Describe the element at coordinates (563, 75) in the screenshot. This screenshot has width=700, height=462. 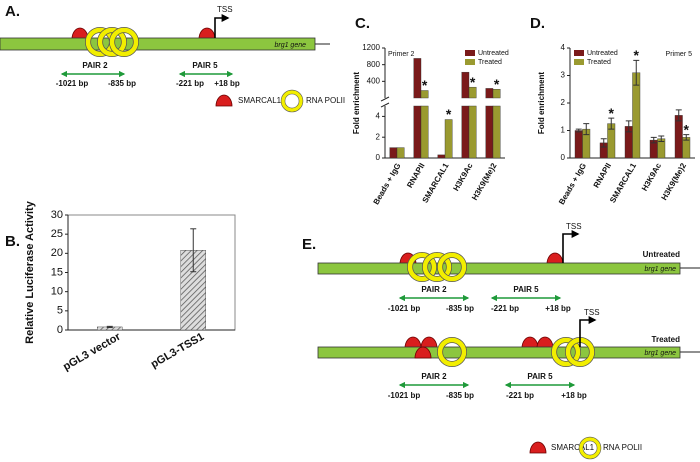
I see `y-tick-label: 3` at that location.